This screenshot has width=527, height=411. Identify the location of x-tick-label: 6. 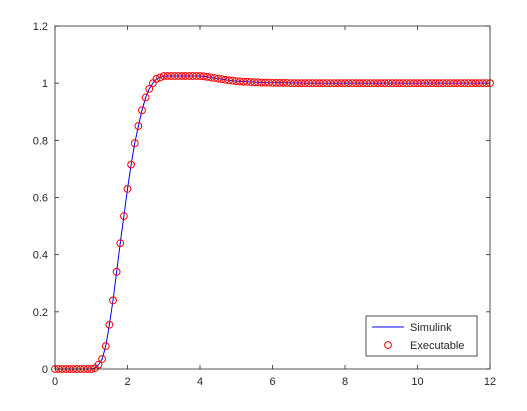
(272, 382).